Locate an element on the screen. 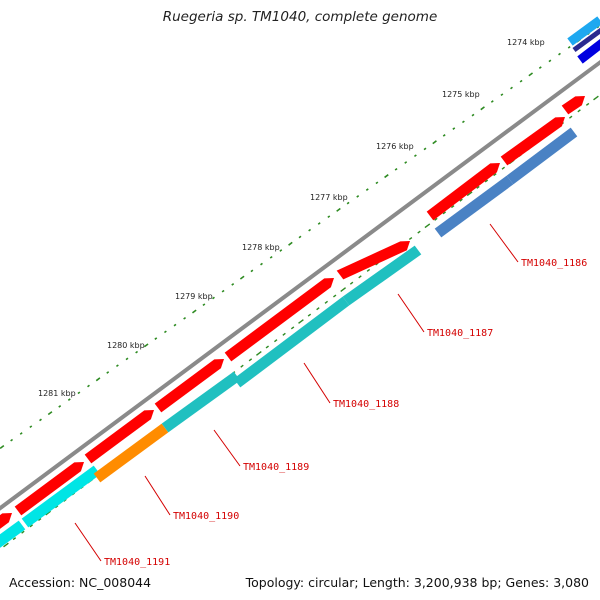 The image size is (600, 600). gene-label: TM1040_1190 is located at coordinates (206, 516).